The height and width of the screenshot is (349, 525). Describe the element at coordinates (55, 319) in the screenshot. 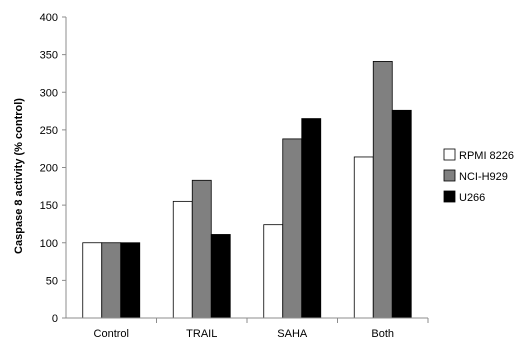

I see `y-tick-label: 0` at that location.